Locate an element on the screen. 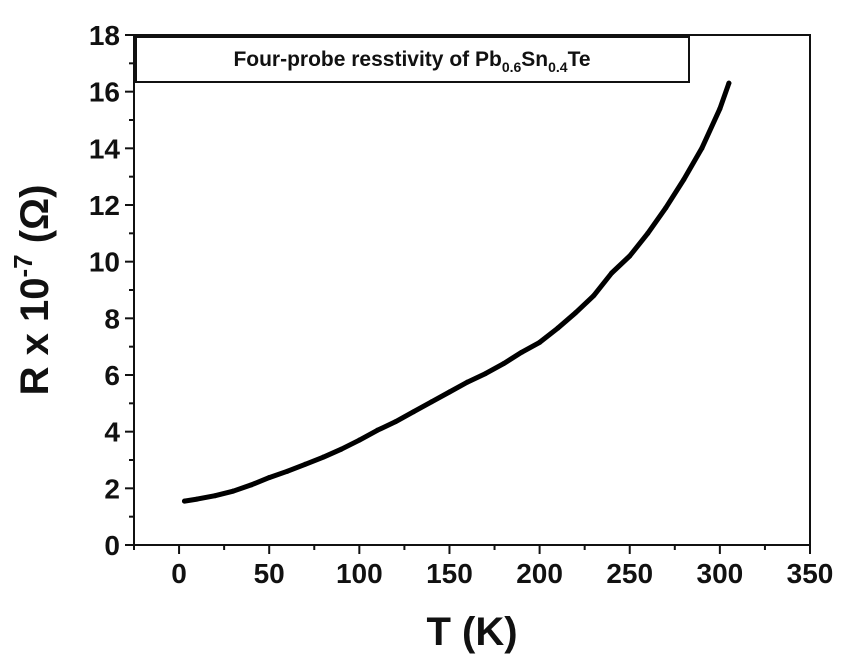  y-axis-title: R x 10-7 (Ω) is located at coordinates (32, 290).